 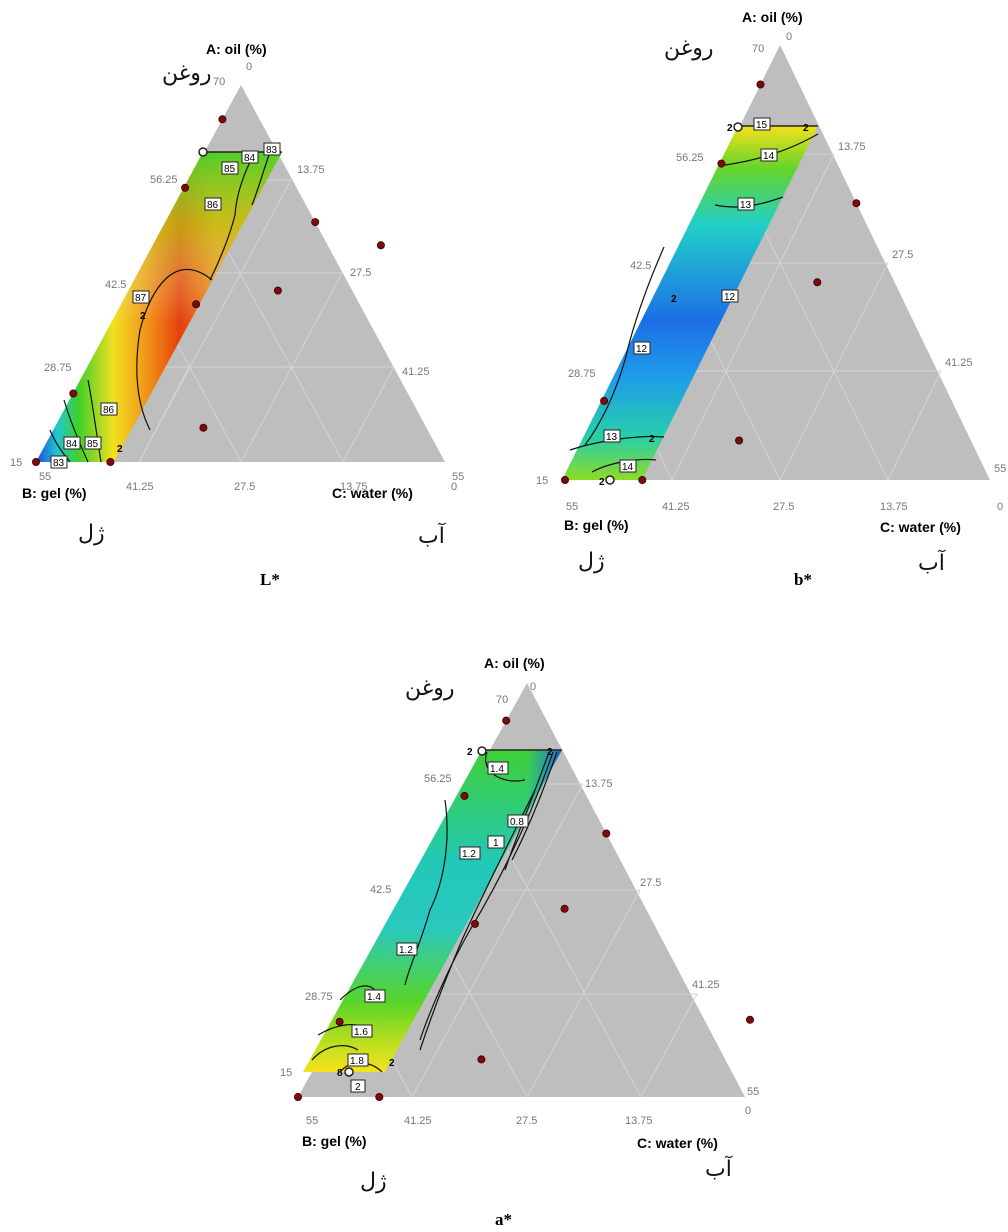 What do you see at coordinates (803, 579) in the screenshot?
I see `panel-caption: b*` at bounding box center [803, 579].